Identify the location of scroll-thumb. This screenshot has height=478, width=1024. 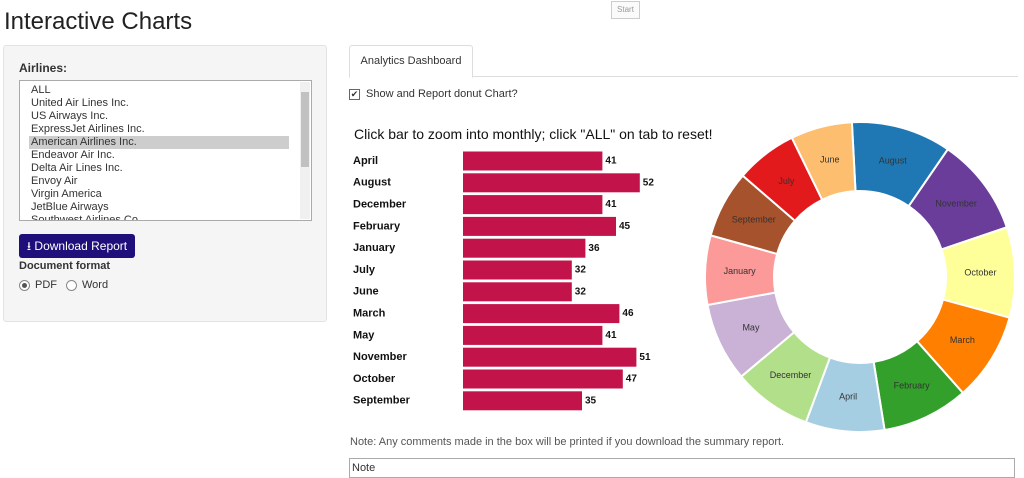
(305, 129).